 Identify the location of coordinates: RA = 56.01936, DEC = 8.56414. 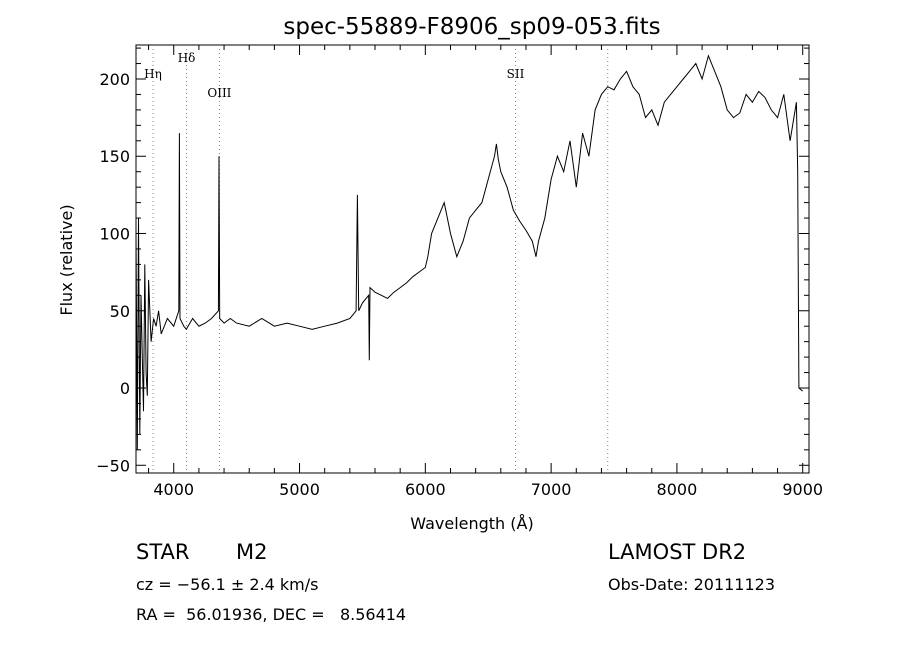
(271, 614).